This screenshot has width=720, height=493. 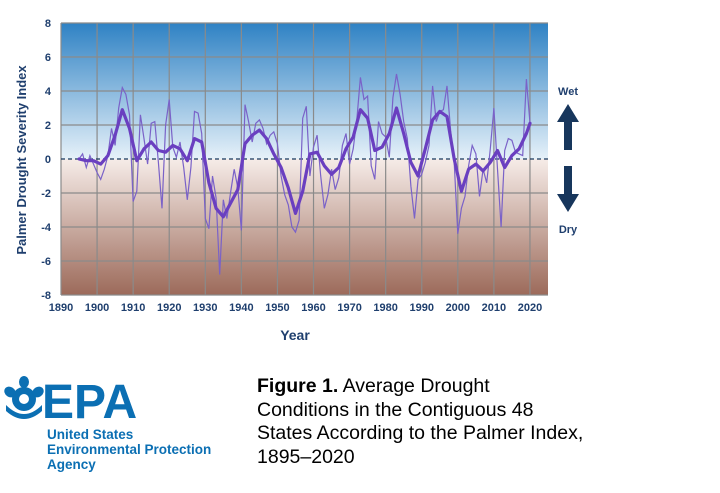 I want to click on dry-arrow, so click(x=568, y=189).